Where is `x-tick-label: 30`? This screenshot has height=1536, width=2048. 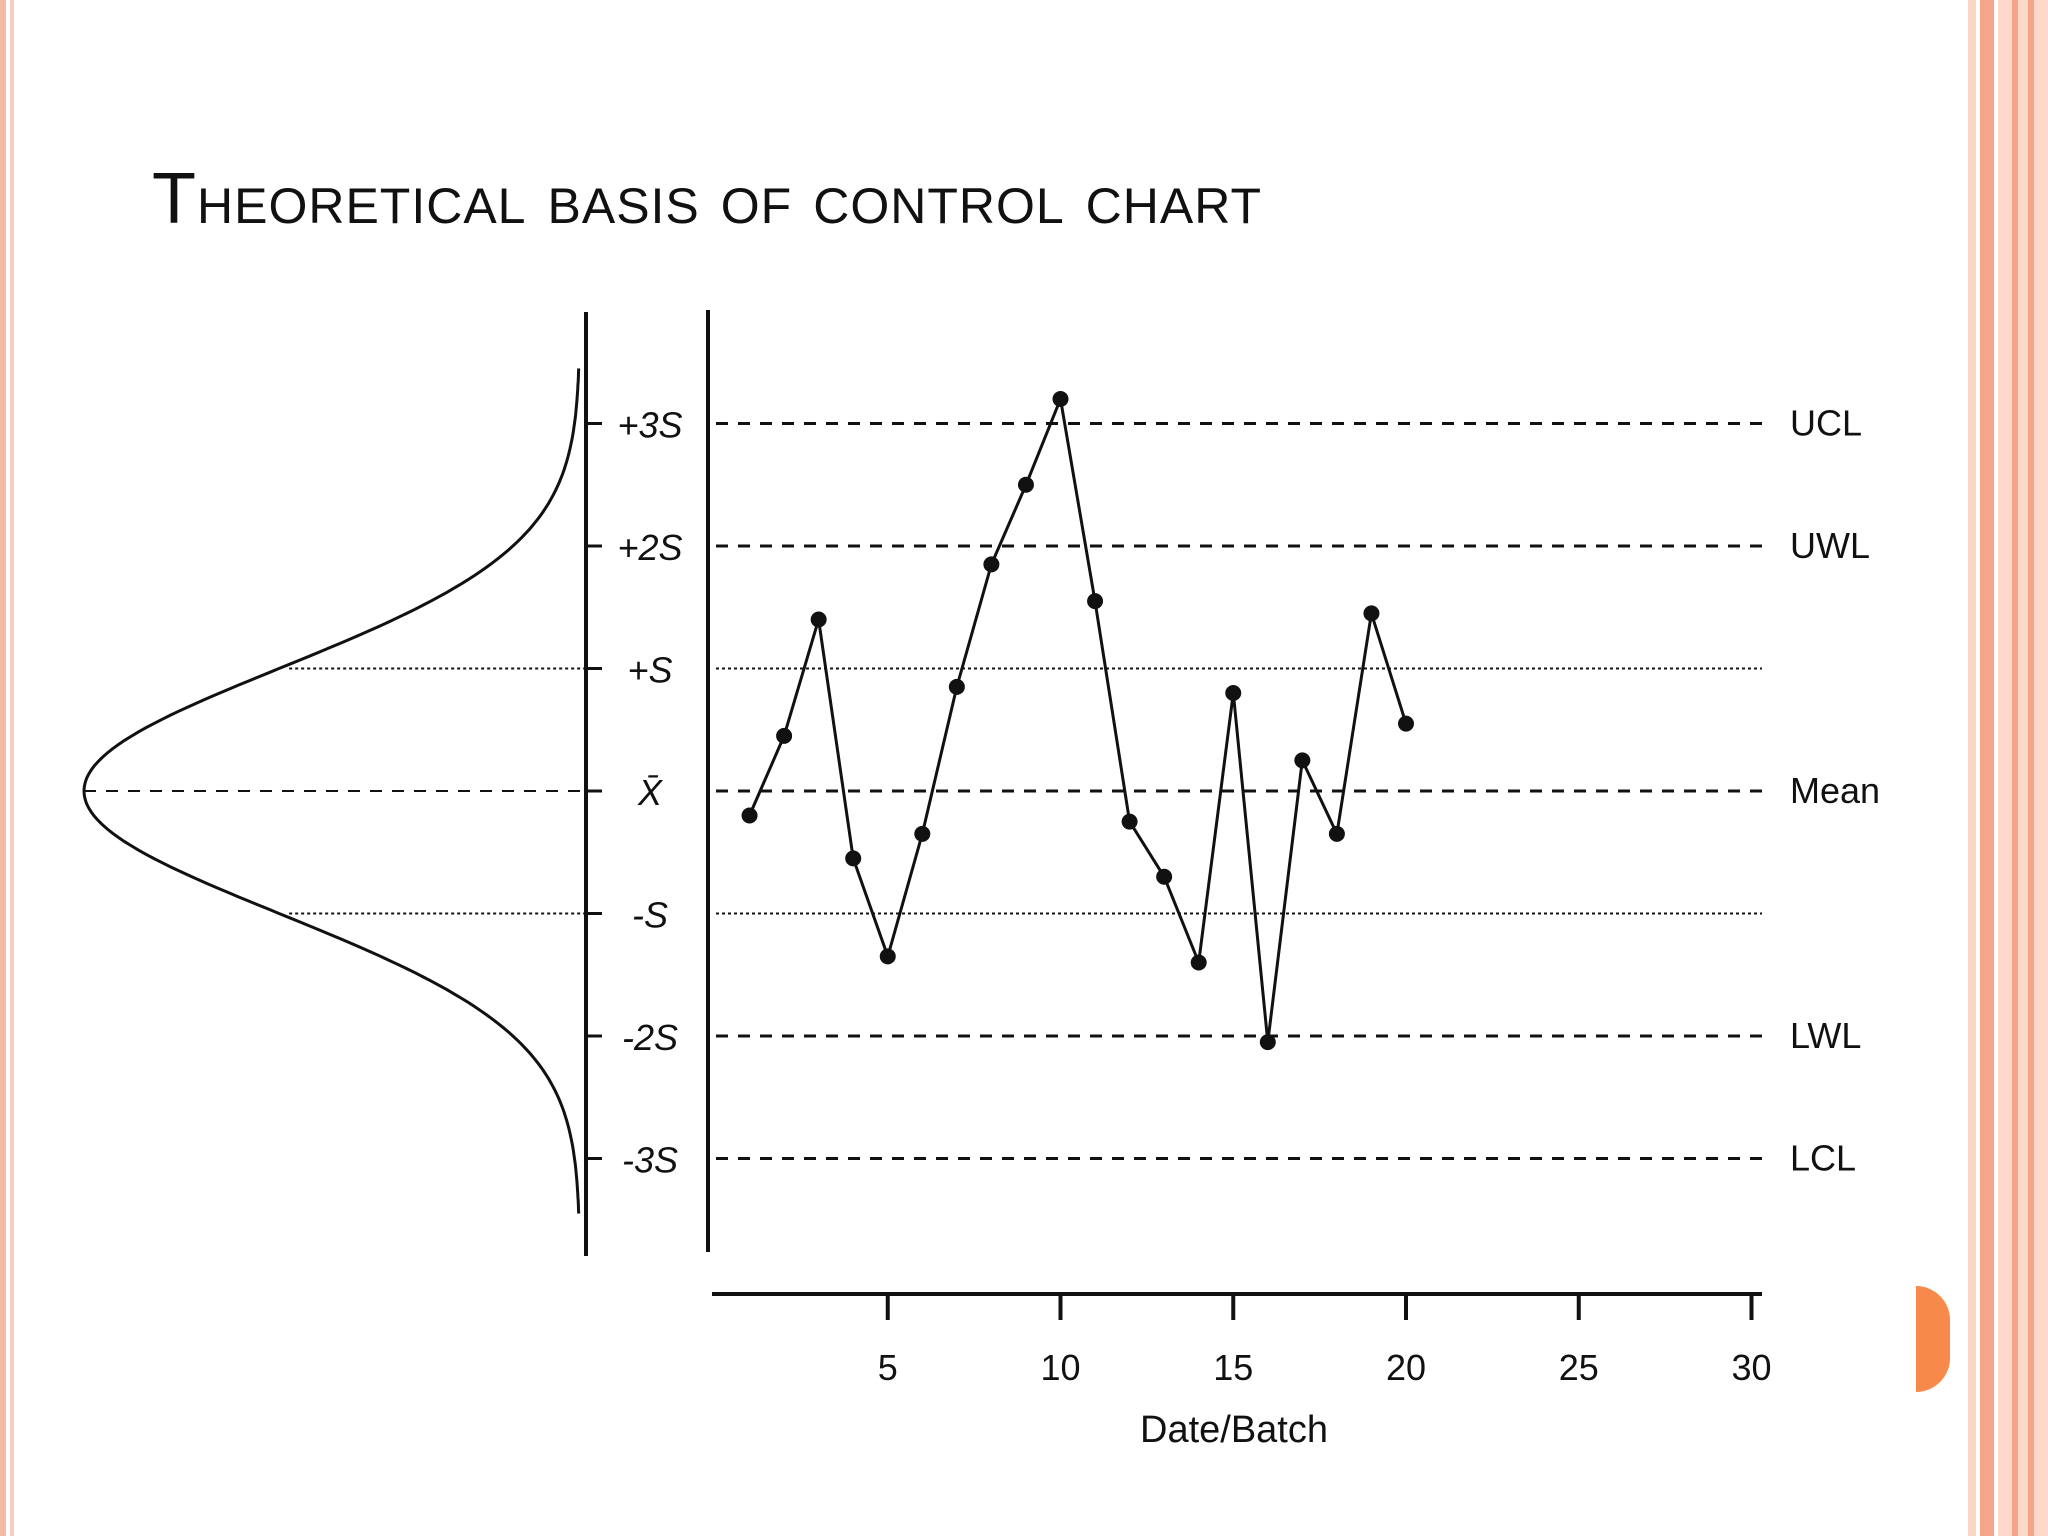
x-tick-label: 30 is located at coordinates (1751, 1367).